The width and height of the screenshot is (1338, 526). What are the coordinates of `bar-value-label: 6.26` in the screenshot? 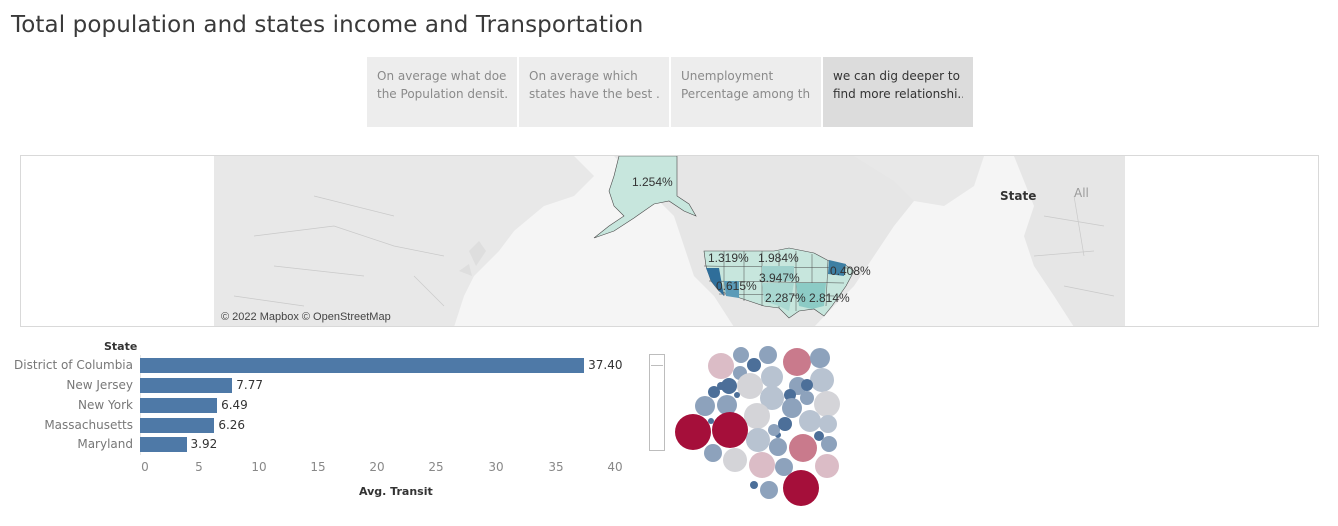 It's located at (232, 425).